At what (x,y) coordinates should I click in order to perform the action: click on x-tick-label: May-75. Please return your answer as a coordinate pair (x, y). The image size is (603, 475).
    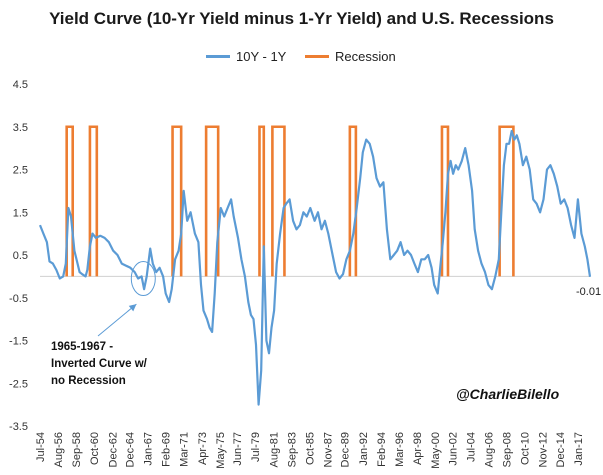
    Looking at the image, I should click on (221, 450).